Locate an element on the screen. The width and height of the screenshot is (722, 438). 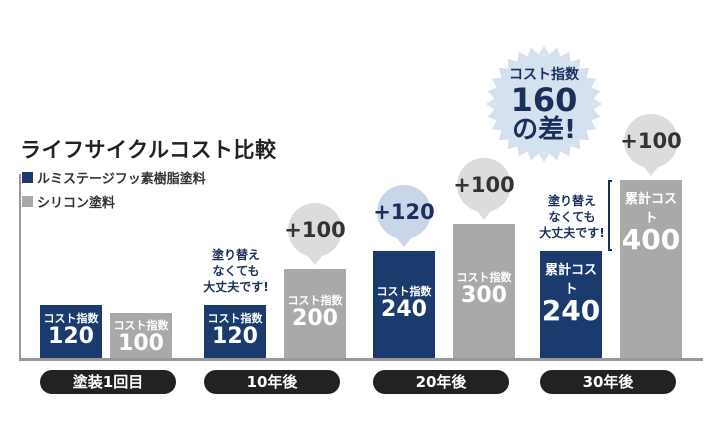
bar-fluorine-2: コスト指数 240 is located at coordinates (404, 304).